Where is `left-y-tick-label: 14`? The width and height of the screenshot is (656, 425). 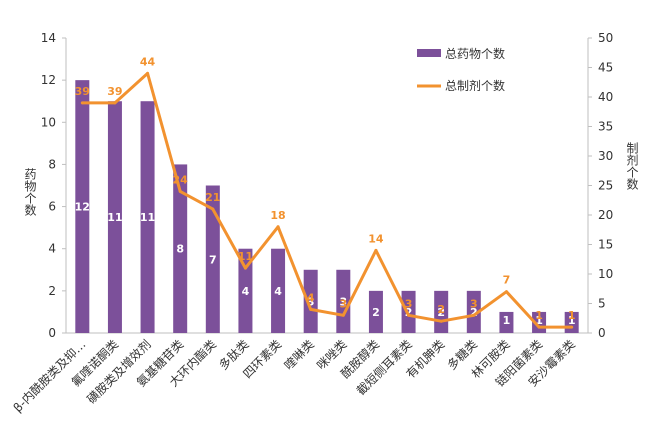
left-y-tick-label: 14 is located at coordinates (48, 38).